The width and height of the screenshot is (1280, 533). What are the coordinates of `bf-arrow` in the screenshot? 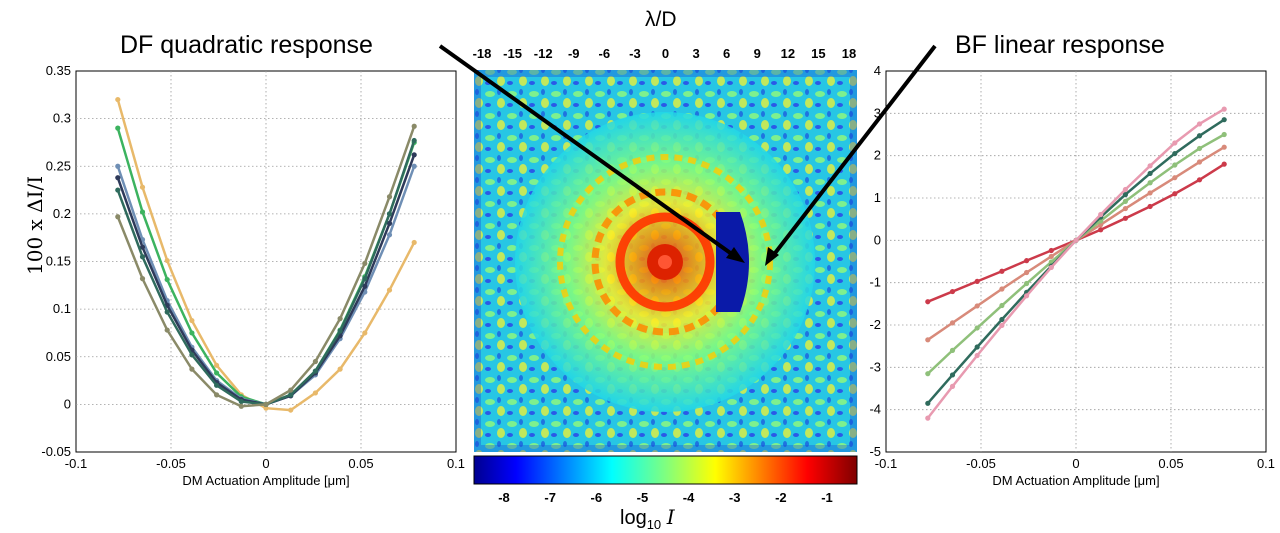 It's located at (851, 155).